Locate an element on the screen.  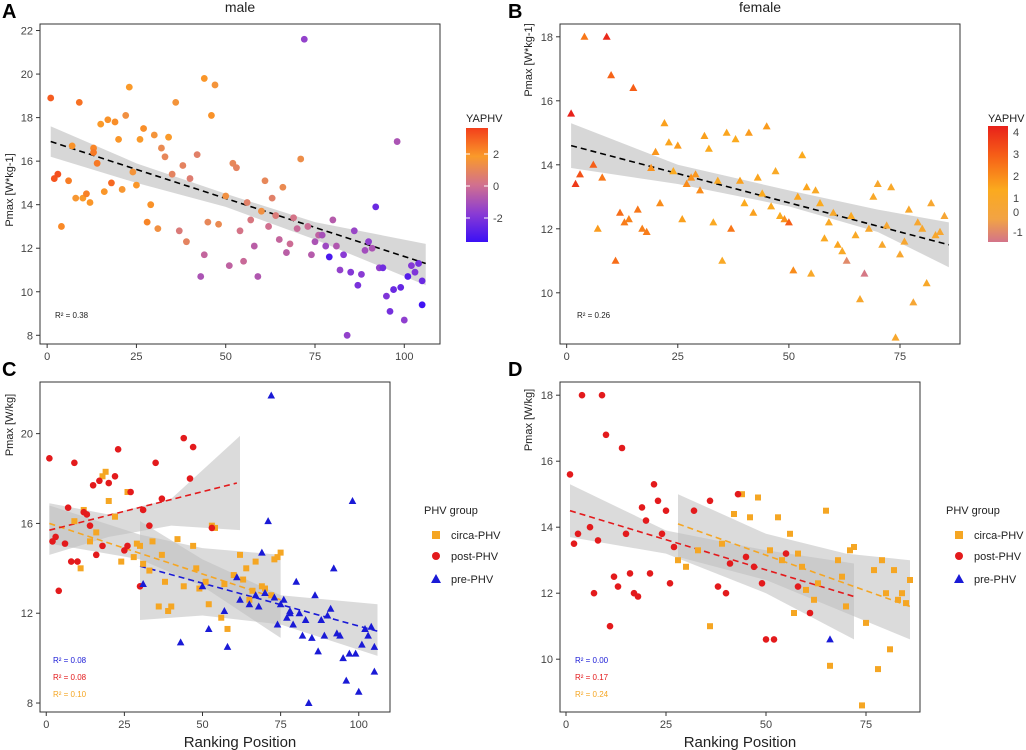
x-tick-label: 25 is located at coordinates (666, 725).